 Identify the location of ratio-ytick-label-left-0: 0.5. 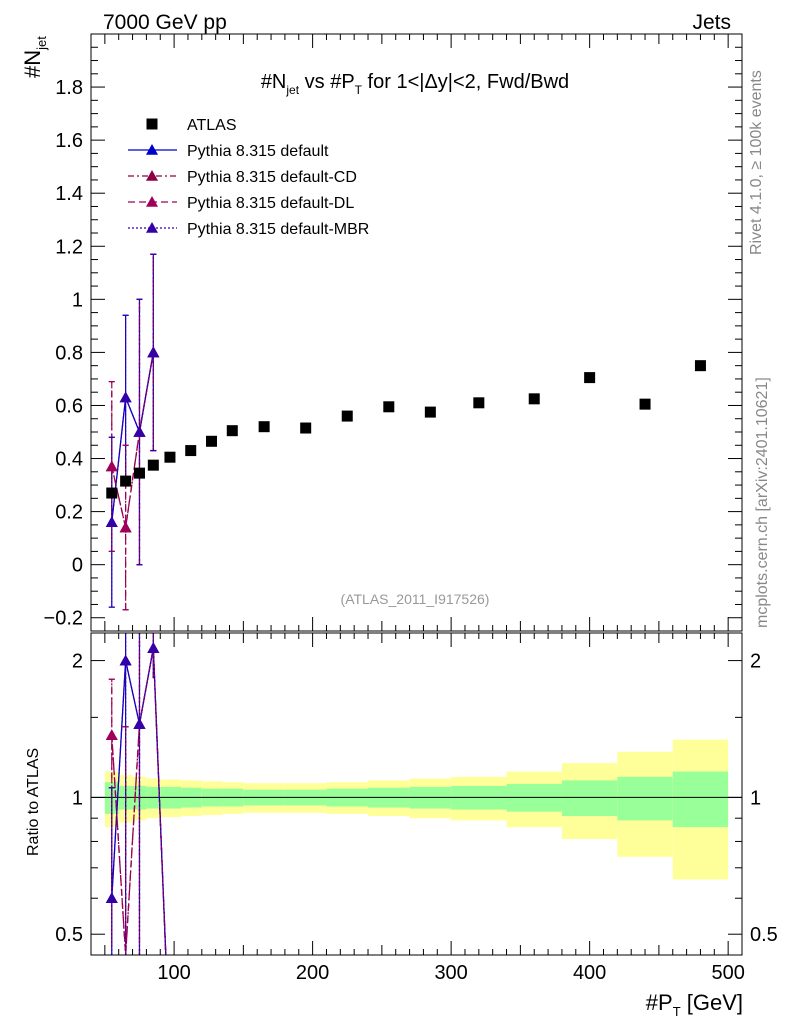
(69, 935).